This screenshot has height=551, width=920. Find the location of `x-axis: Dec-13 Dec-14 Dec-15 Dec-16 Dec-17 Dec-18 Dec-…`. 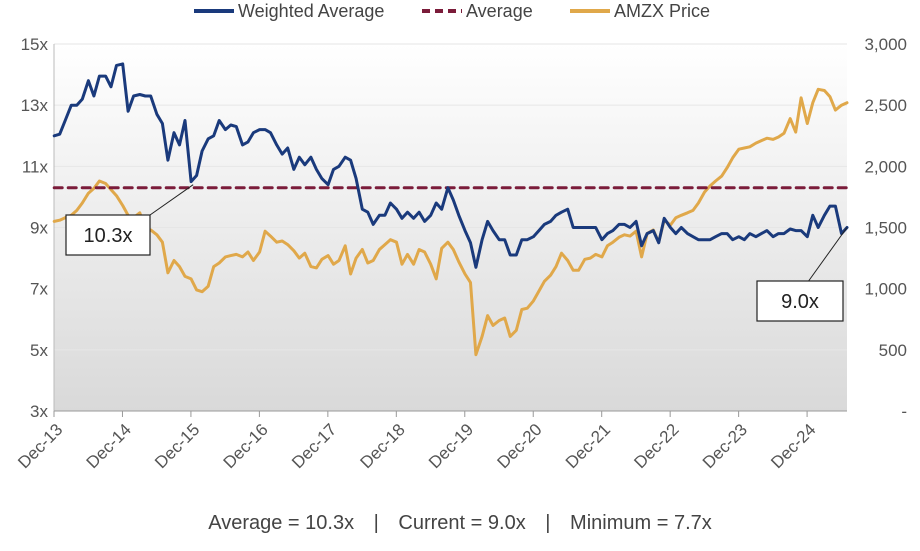

x-axis: Dec-13 Dec-14 Dec-15 Dec-16 Dec-17 Dec-18 Dec-… is located at coordinates (430, 441).